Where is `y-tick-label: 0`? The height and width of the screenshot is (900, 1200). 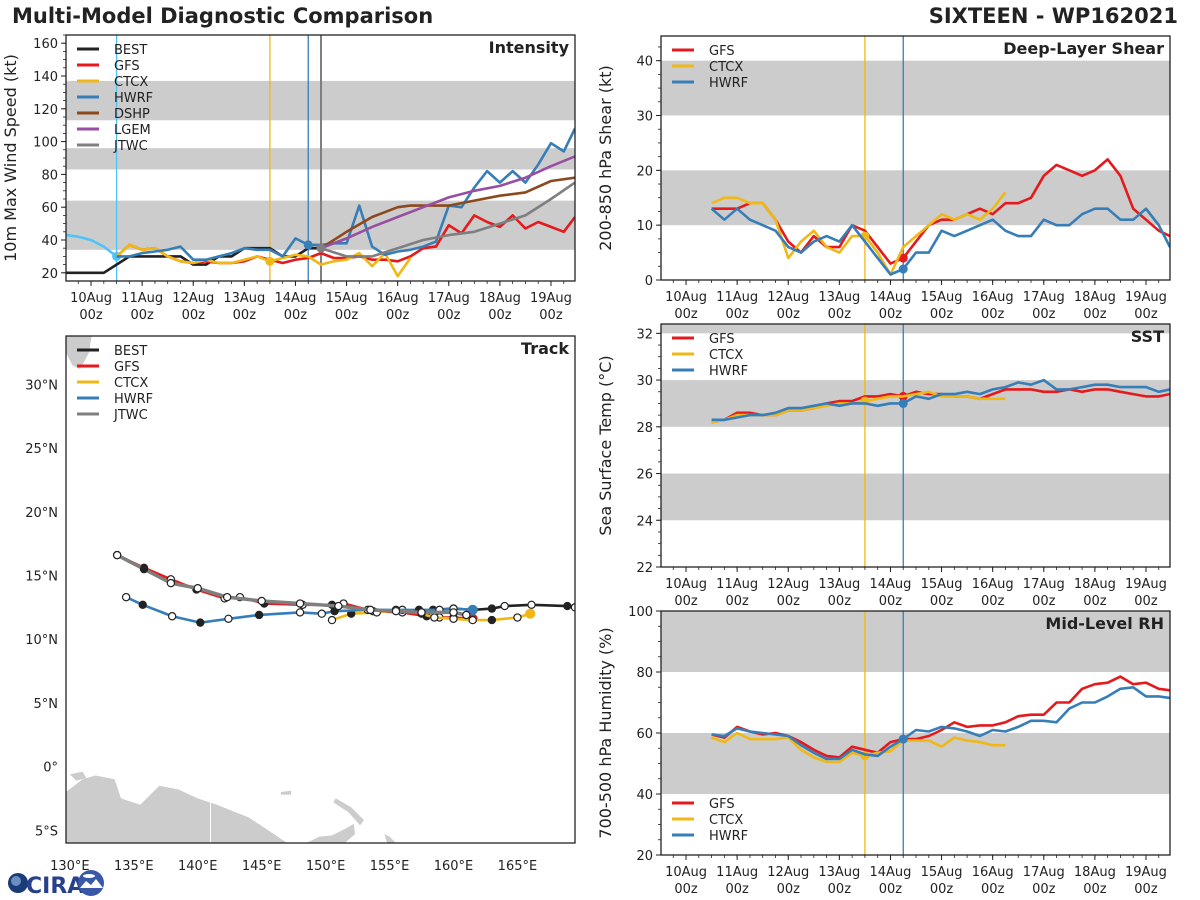
y-tick-label: 0 is located at coordinates (649, 281).